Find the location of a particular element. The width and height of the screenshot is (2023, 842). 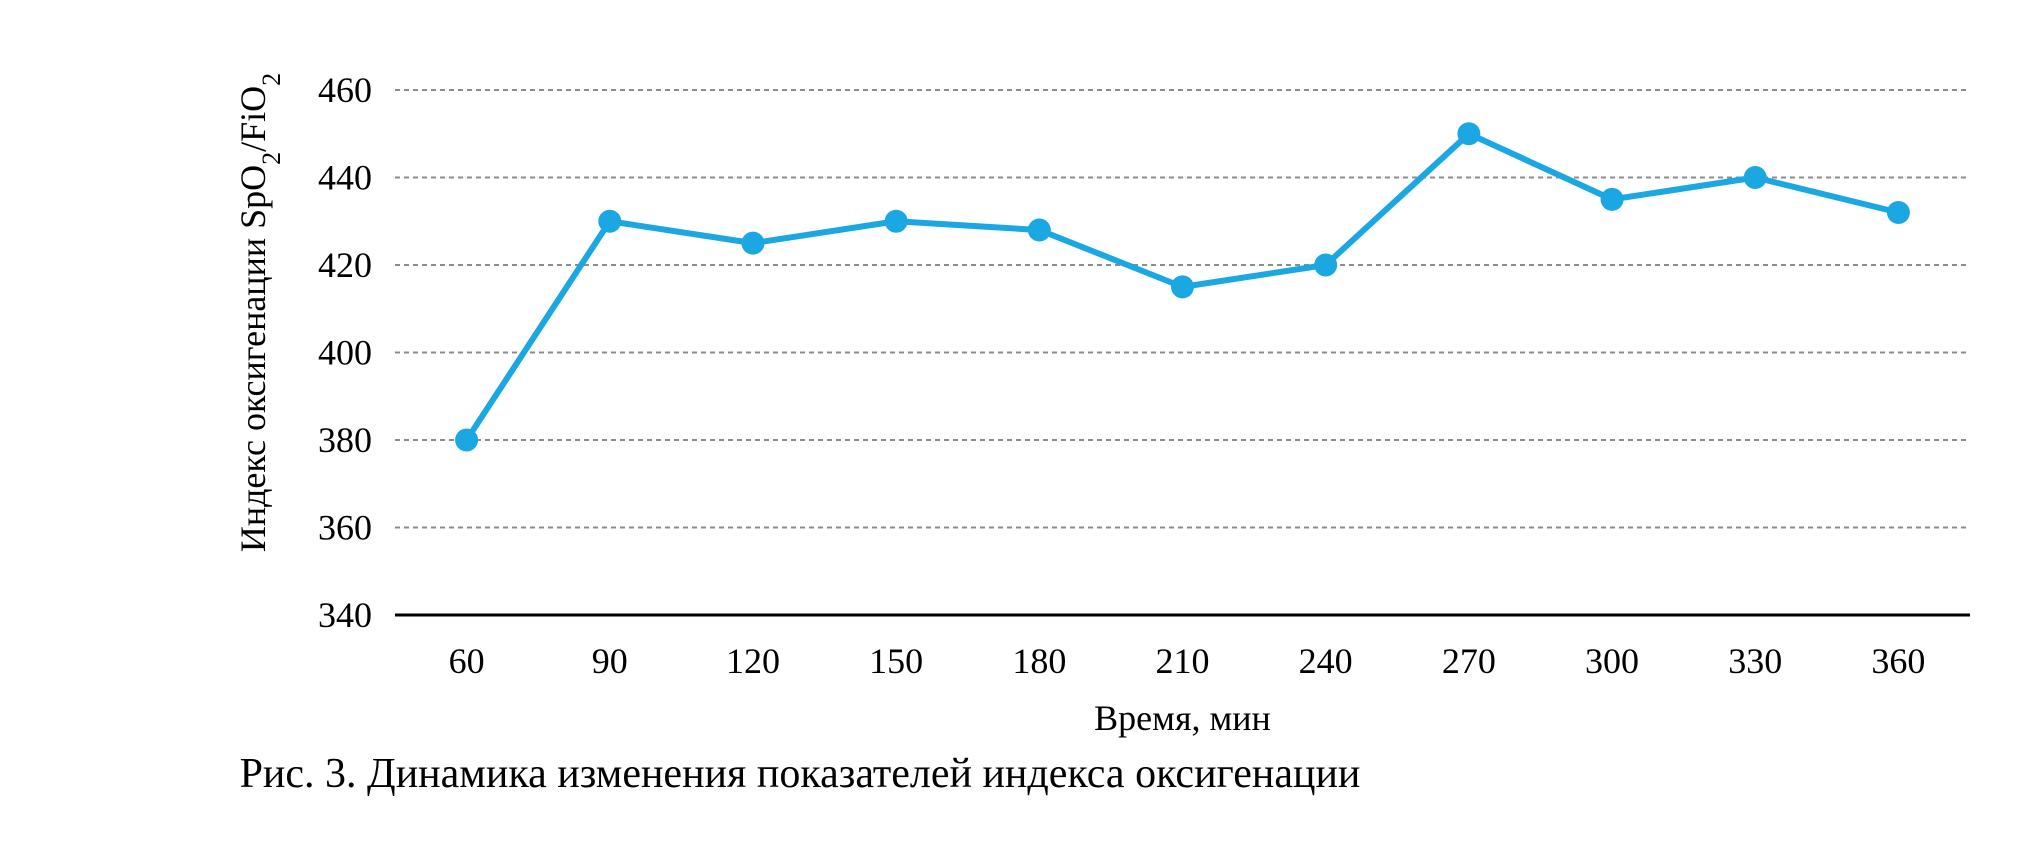

y-tick-label: 440 is located at coordinates (345, 178).